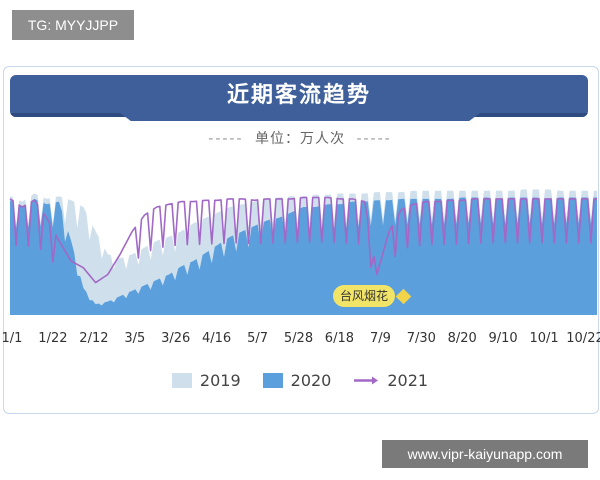 The height and width of the screenshot is (480, 600). Describe the element at coordinates (421, 338) in the screenshot. I see `x-tick-label: 7/30` at that location.